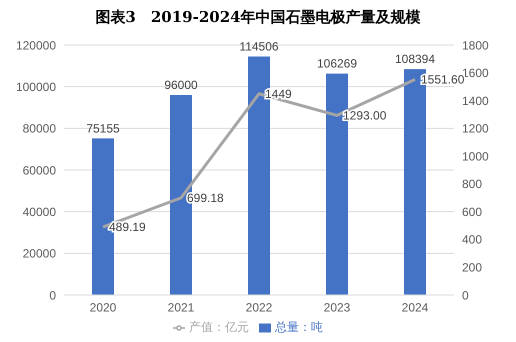  I want to click on data-label: 75155, so click(103, 128).